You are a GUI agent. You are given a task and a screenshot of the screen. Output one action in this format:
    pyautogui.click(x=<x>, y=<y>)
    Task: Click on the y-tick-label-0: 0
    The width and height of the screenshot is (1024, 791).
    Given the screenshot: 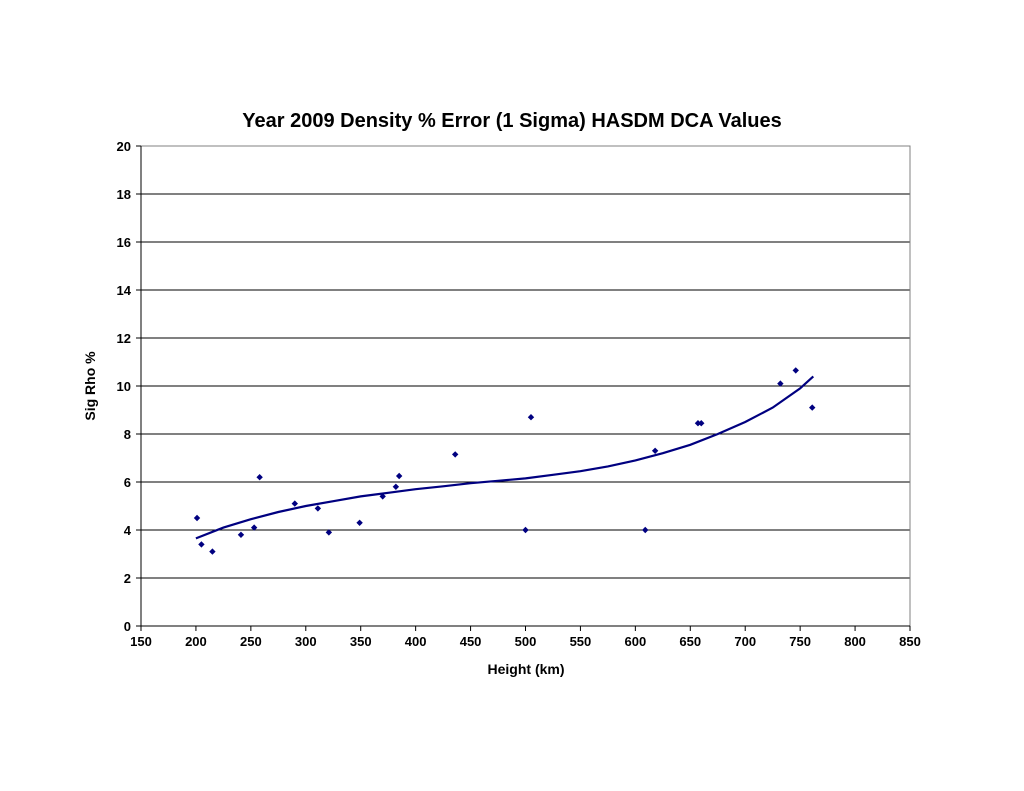 What is the action you would take?
    pyautogui.click(x=127, y=626)
    